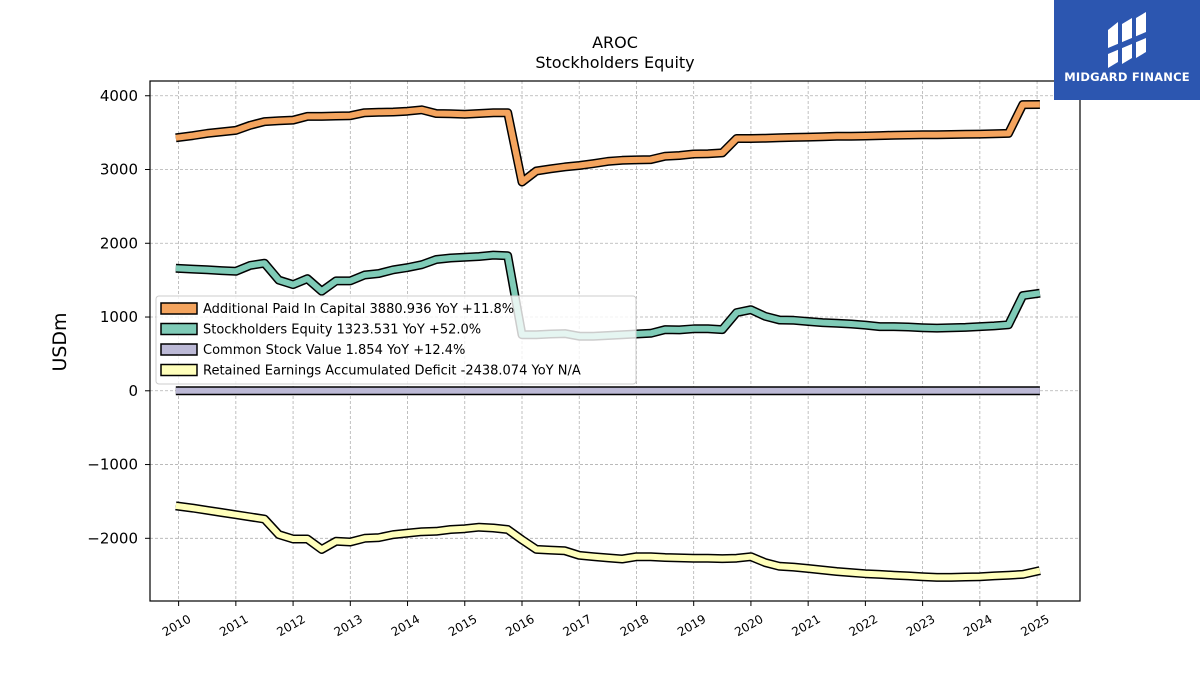  Describe the element at coordinates (334, 350) in the screenshot. I see `legend-entry-label: Common Stock Value 1.854 YoY +12.4%` at that location.